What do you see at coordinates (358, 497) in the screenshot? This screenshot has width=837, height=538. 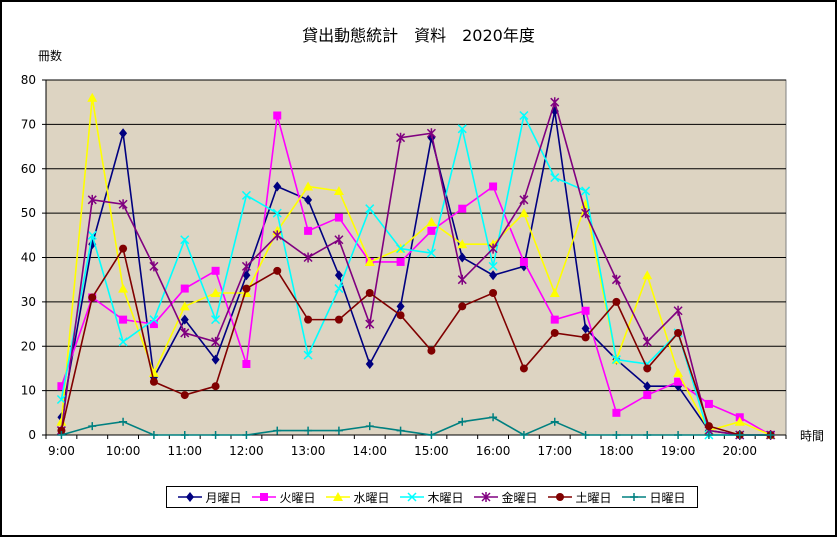 I see `legend-item: 水曜日` at bounding box center [358, 497].